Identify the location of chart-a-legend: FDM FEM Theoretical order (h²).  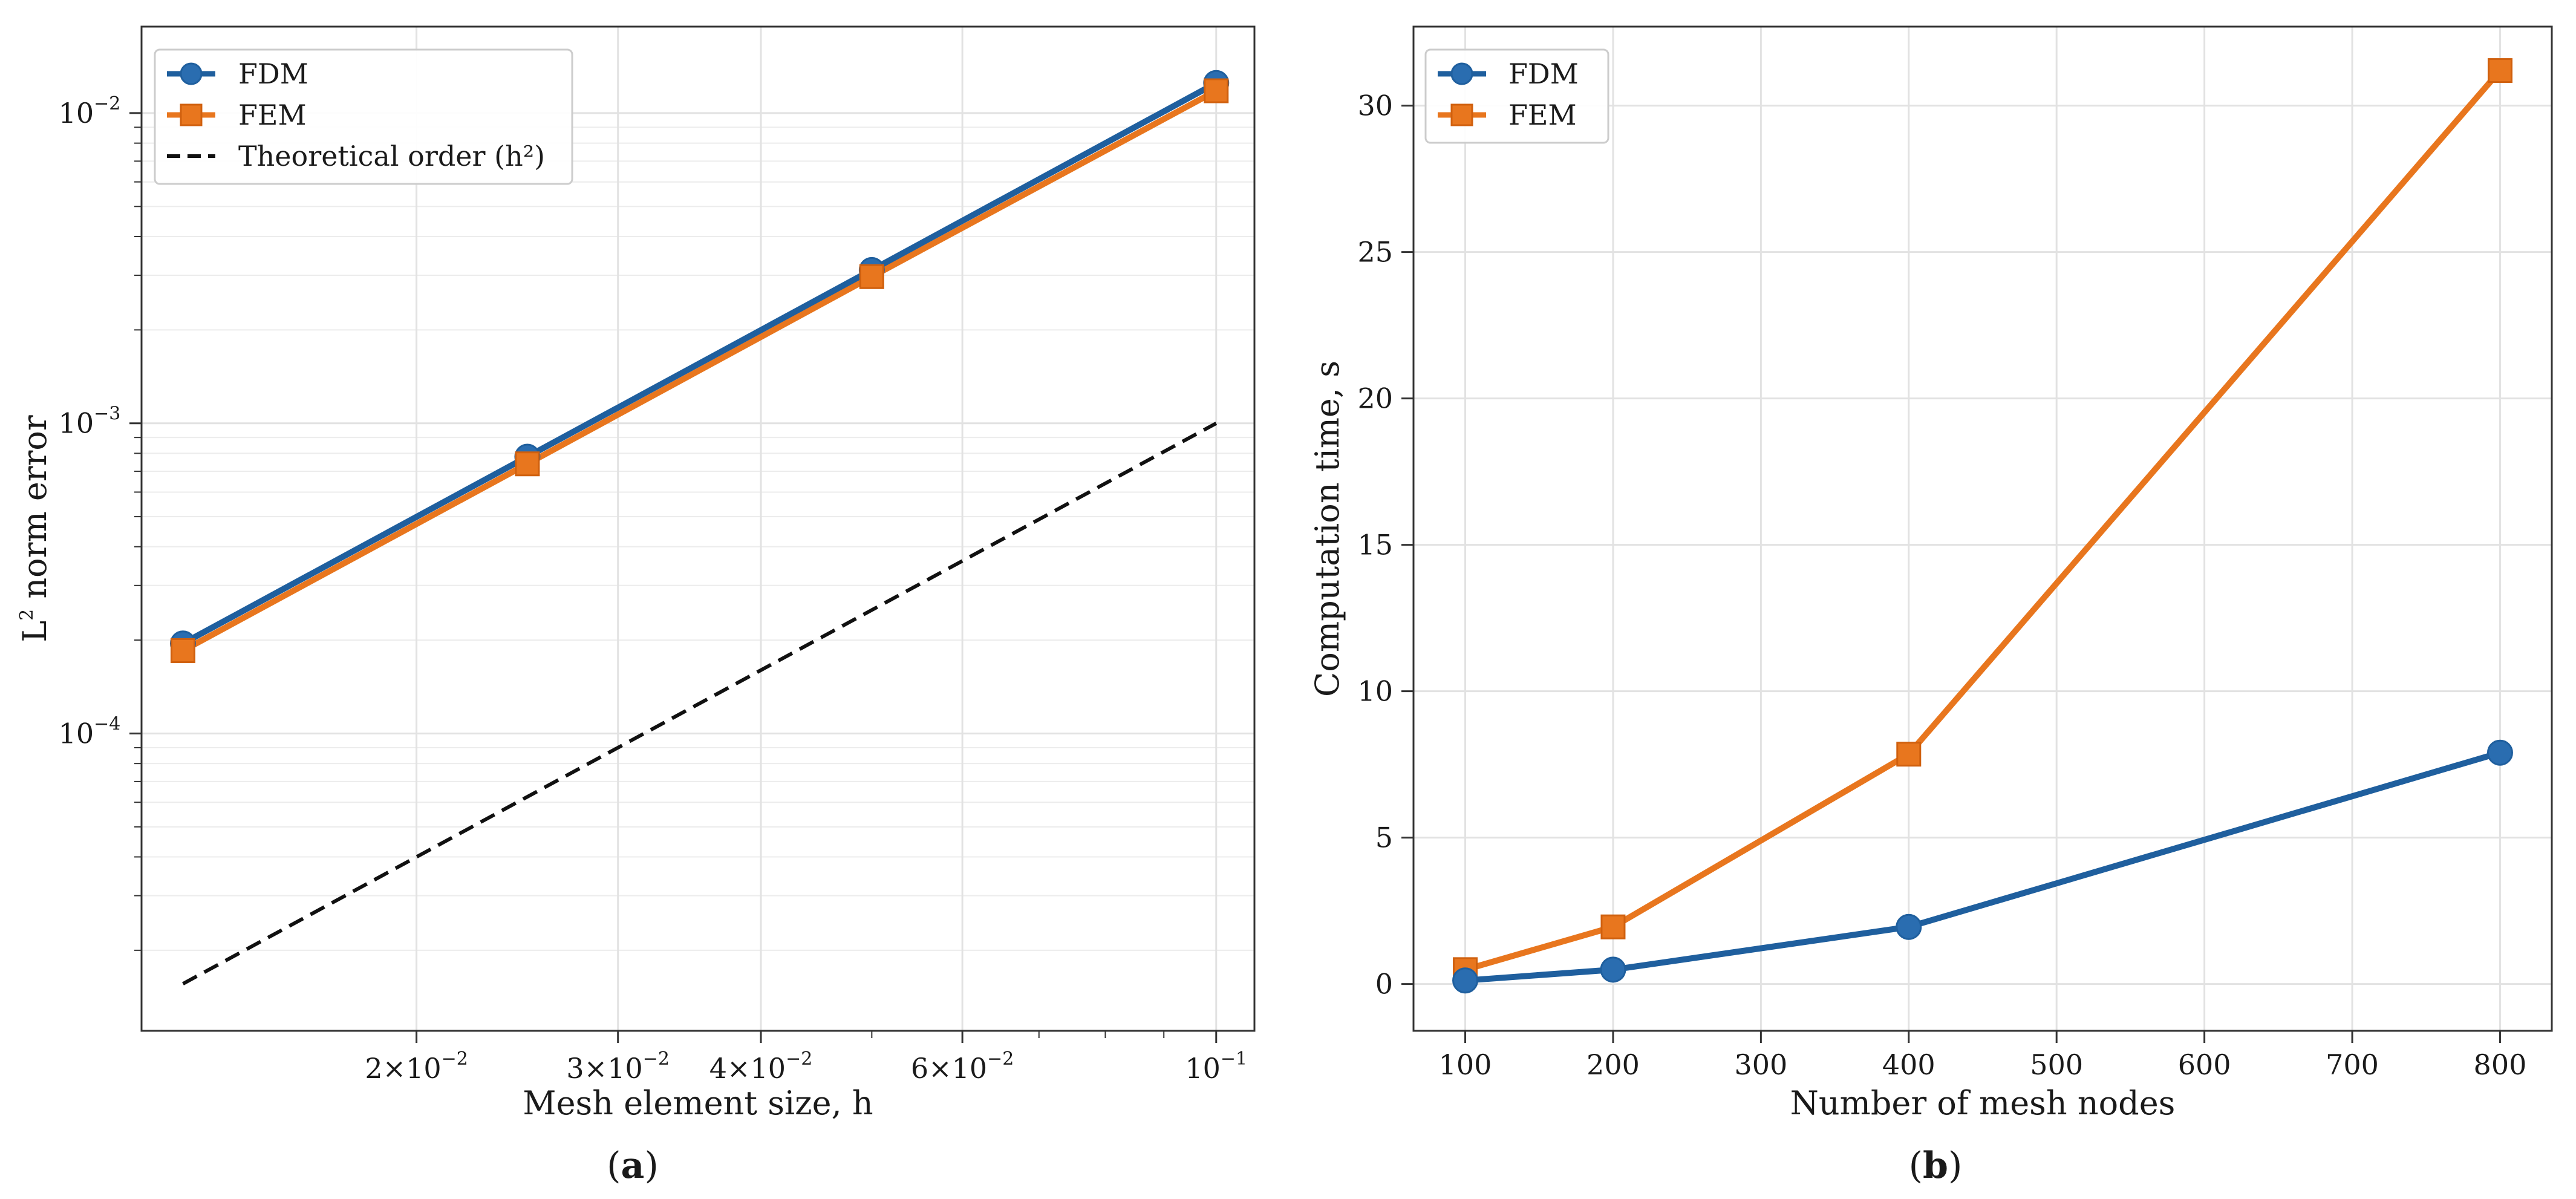
(364, 116).